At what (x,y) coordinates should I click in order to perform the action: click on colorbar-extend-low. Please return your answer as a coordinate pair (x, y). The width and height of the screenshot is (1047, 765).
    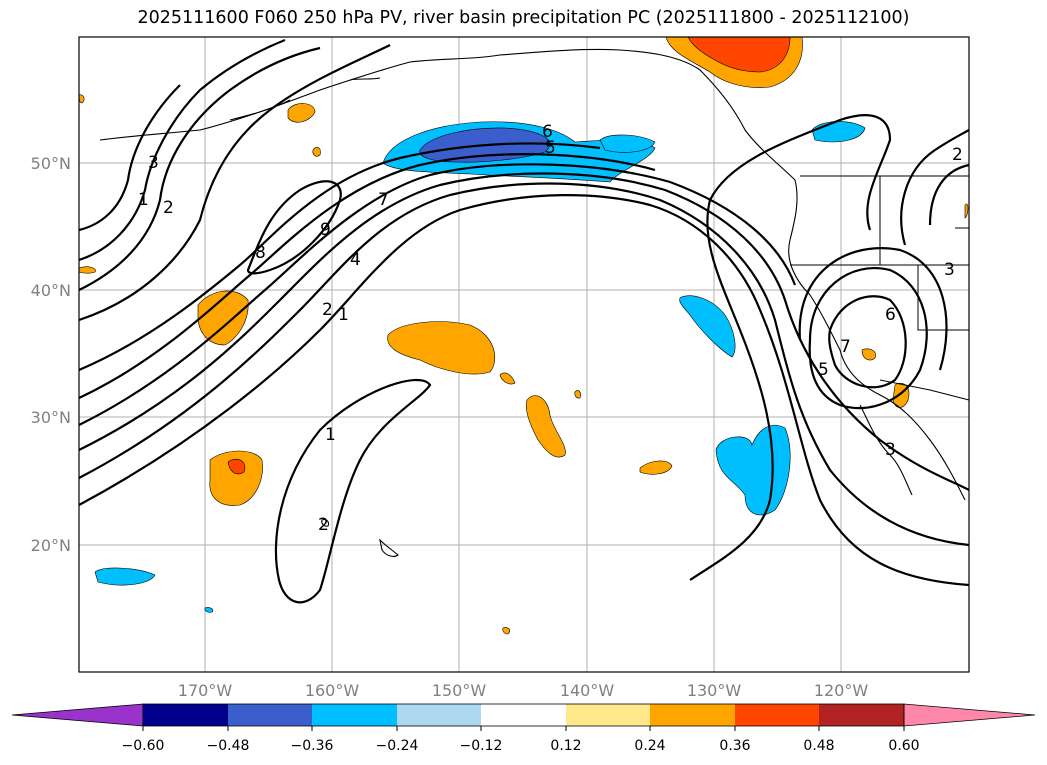
    Looking at the image, I should click on (77, 715).